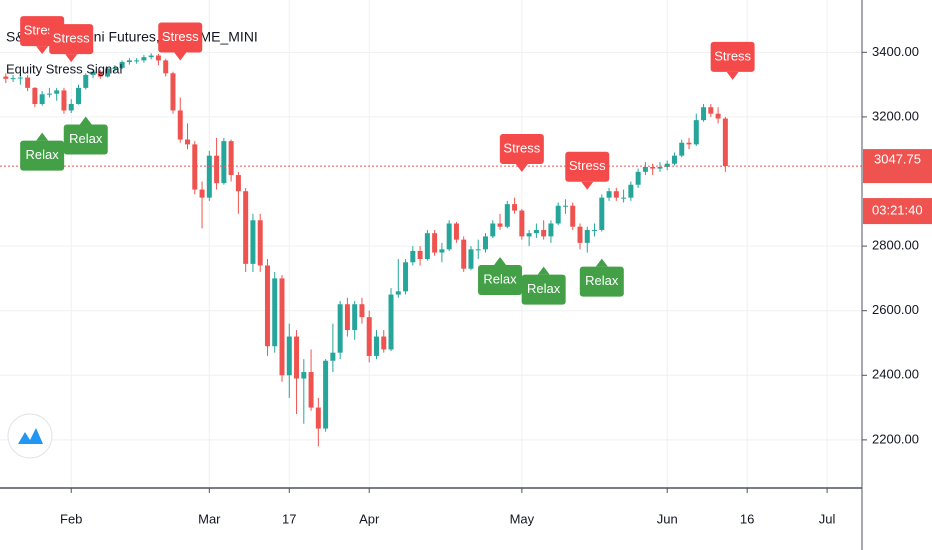  I want to click on x-tick-label: May, so click(522, 518).